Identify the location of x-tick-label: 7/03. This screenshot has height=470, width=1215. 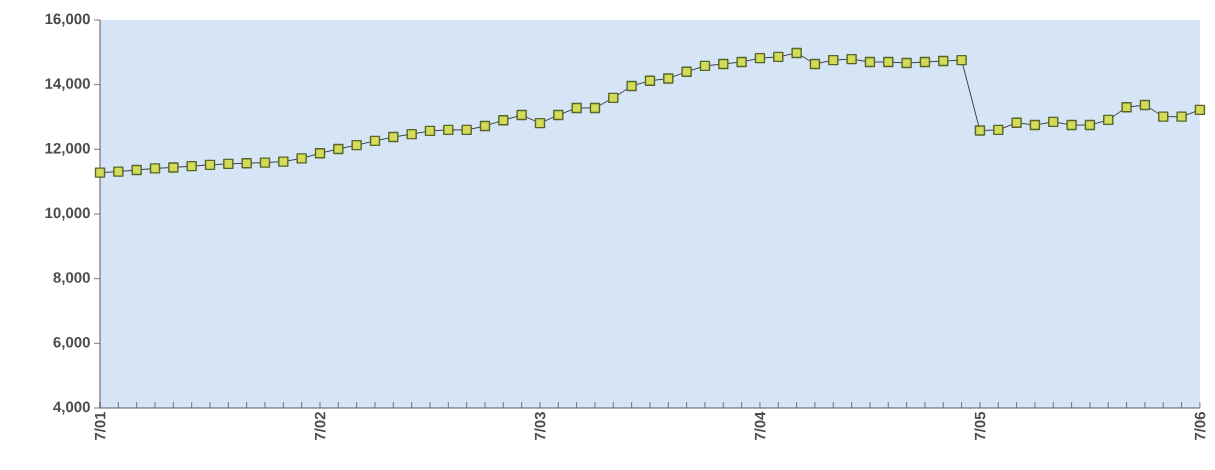
(540, 426).